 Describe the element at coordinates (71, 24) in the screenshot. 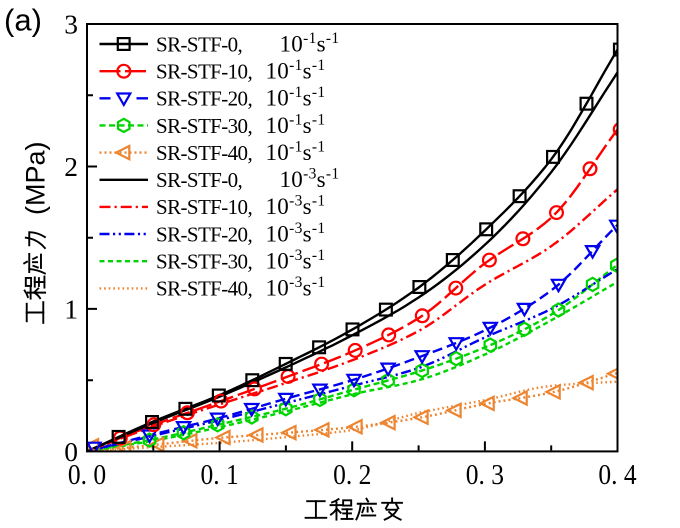

I see `svg-text: 3` at that location.